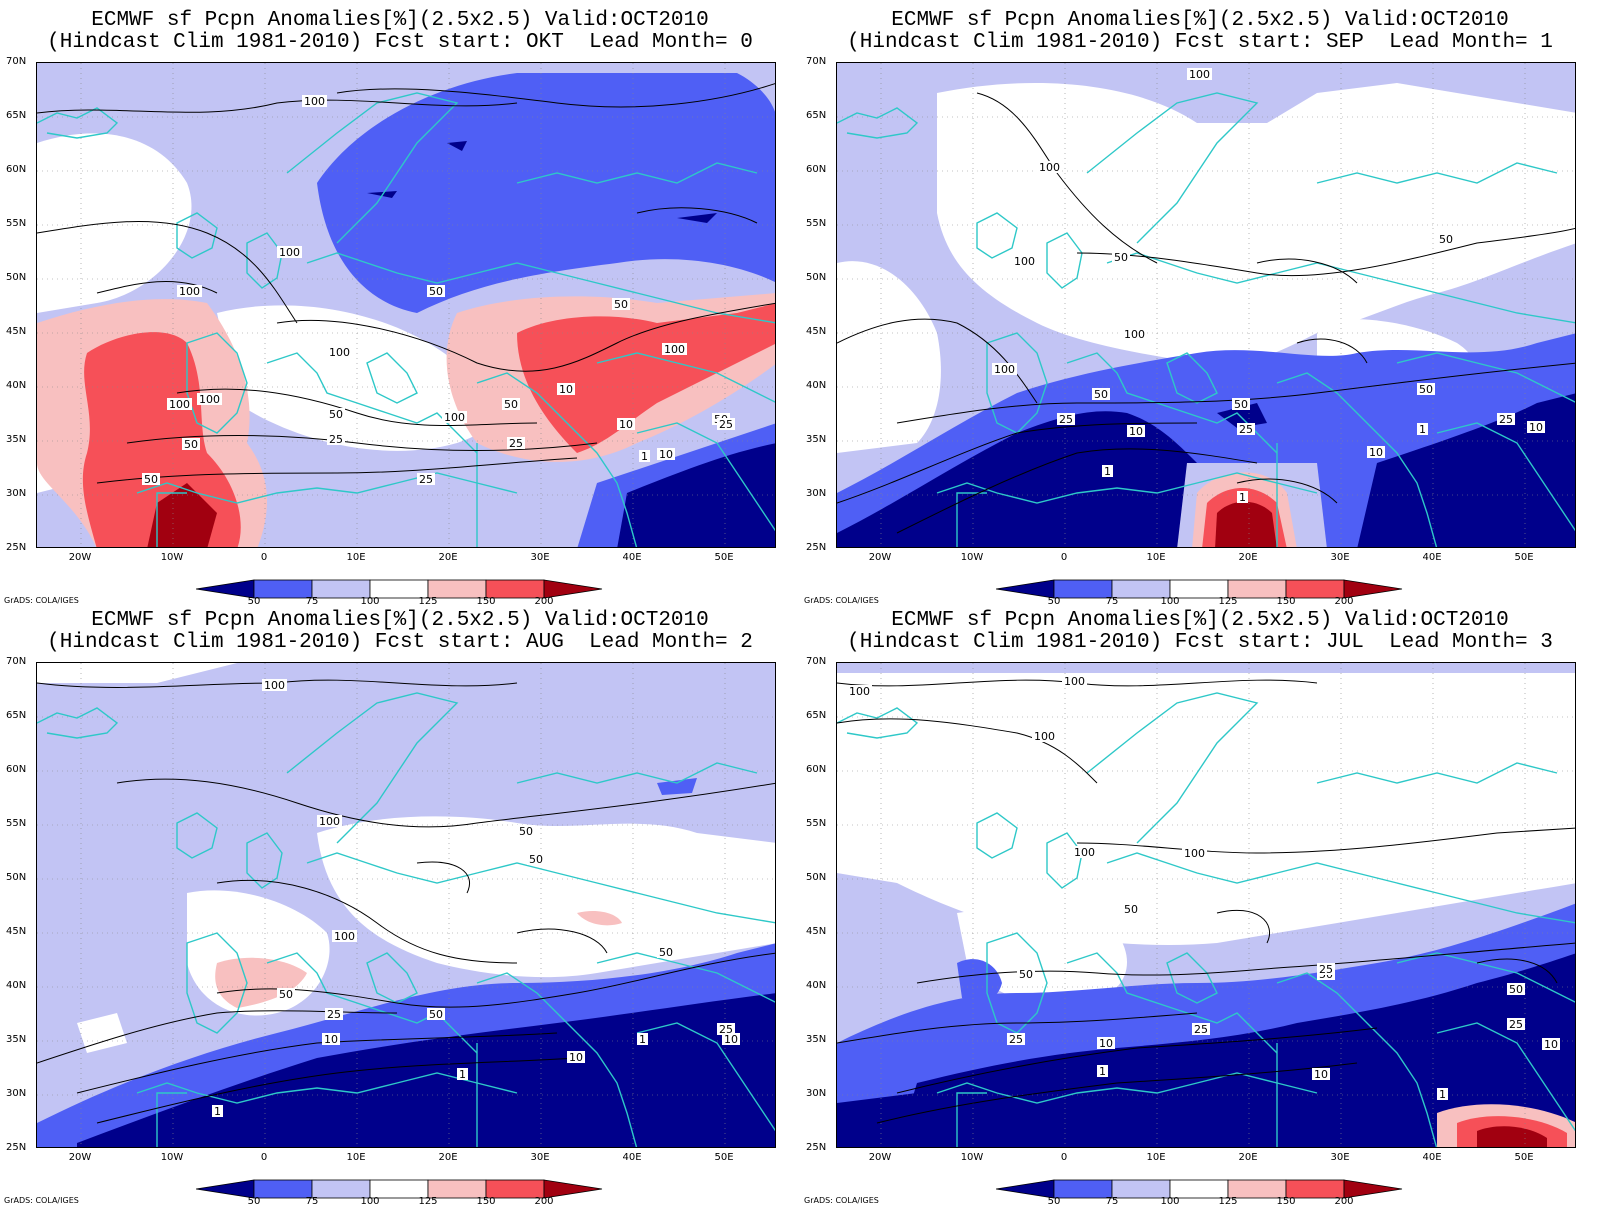  Describe the element at coordinates (1286, 1201) in the screenshot. I see `colorbar-tick-label: 150` at that location.